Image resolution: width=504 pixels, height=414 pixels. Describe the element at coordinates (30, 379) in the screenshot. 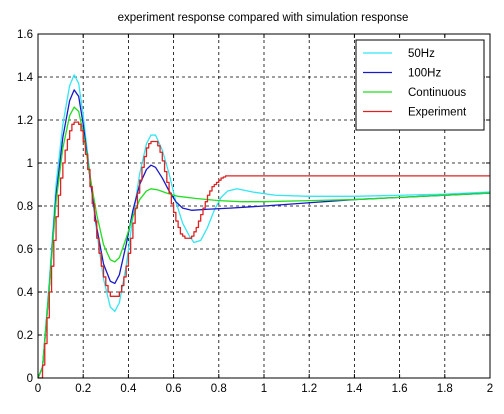

I see `y-tick-label: 0` at that location.